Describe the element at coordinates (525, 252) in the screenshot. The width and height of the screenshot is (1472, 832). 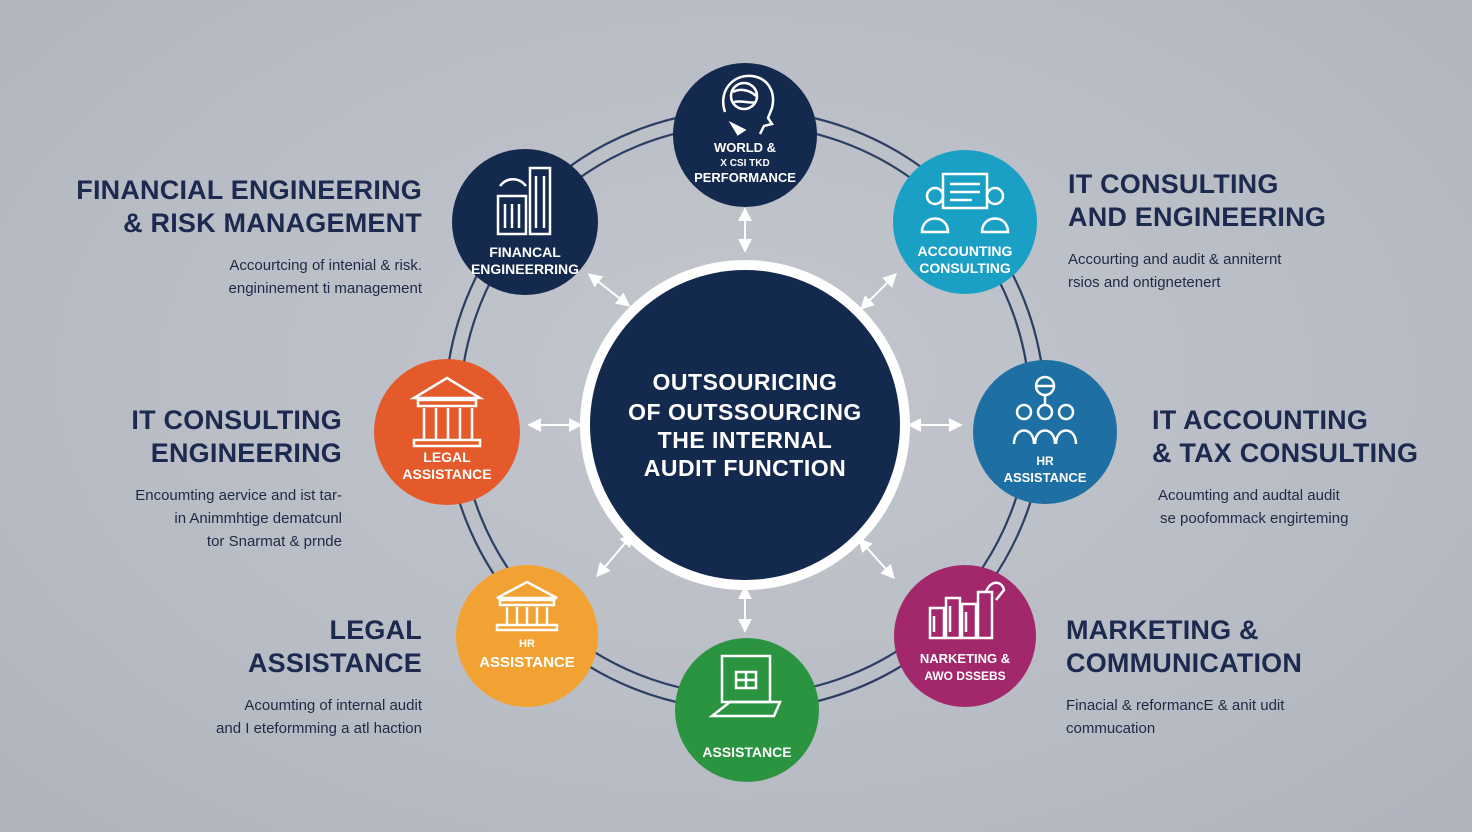
I see `node-financial-line-1: FINANCAL` at that location.